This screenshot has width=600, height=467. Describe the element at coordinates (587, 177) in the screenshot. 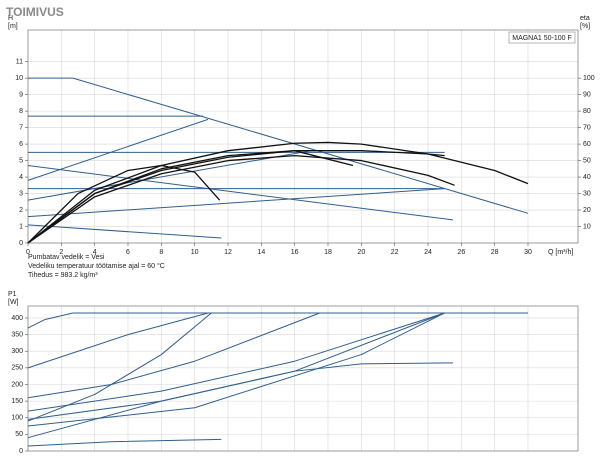

I see `y2-tick-label: 40` at that location.